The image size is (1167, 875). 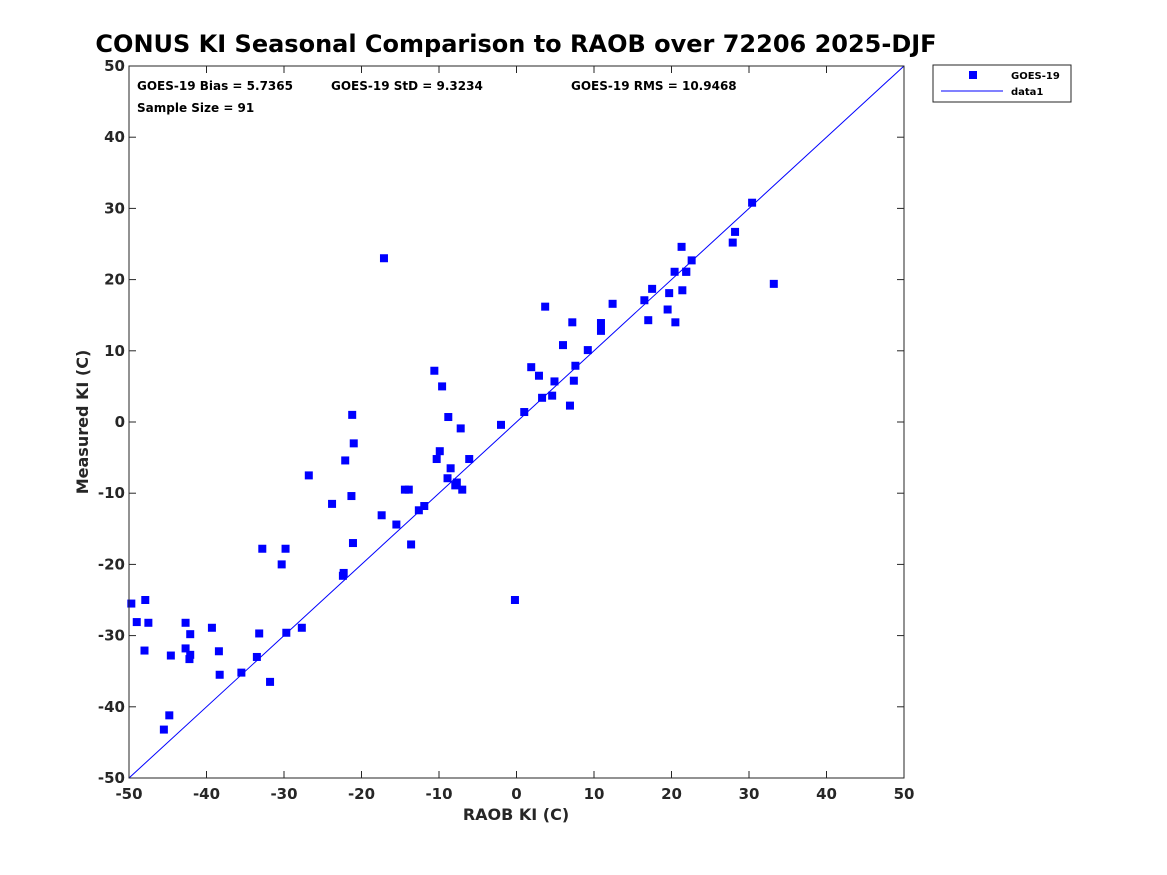 What do you see at coordinates (195, 108) in the screenshot?
I see `annotation-sample-size: Sample Size = 91` at bounding box center [195, 108].